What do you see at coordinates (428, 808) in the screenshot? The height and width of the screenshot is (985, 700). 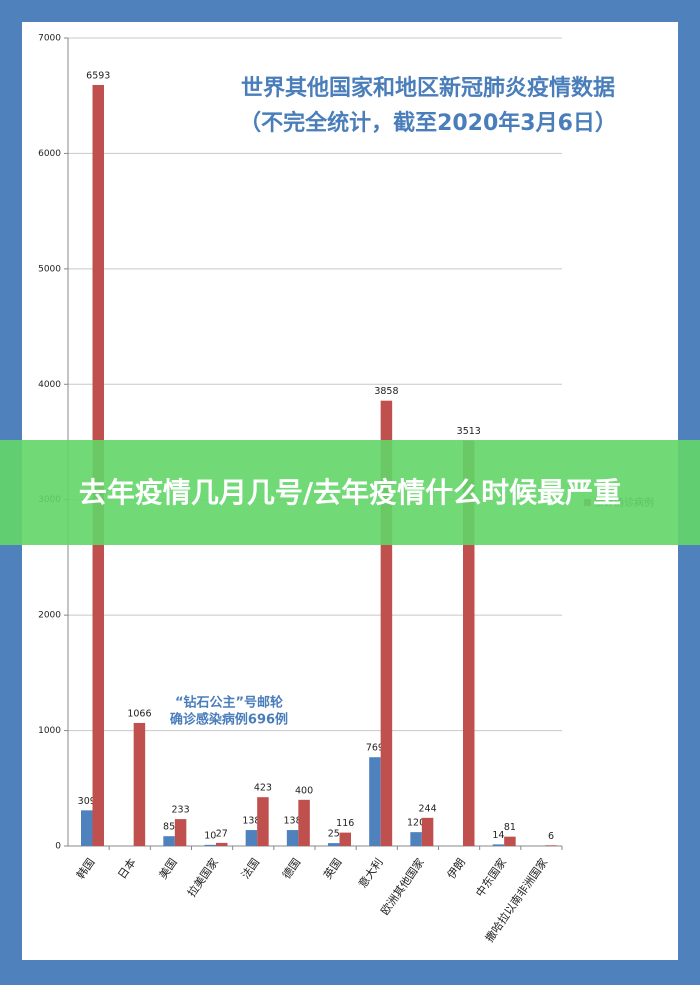 I see `value-label: 244` at bounding box center [428, 808].